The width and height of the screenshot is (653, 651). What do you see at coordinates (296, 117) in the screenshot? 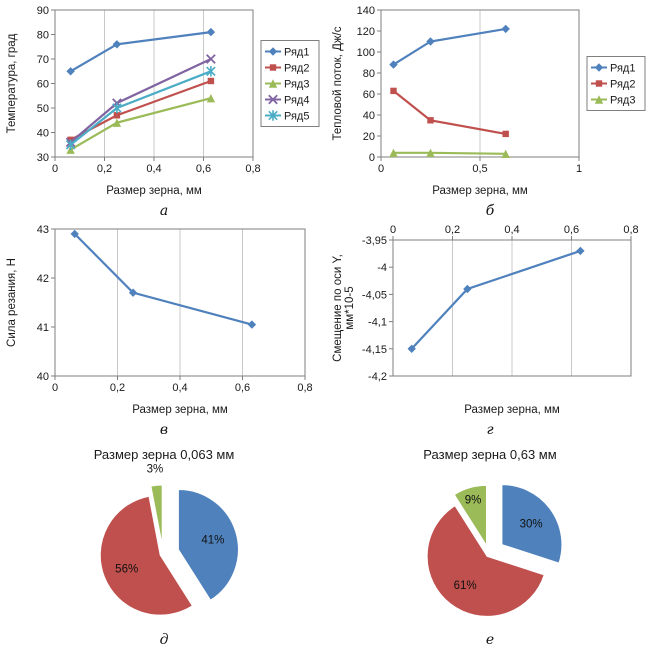
I see `svg-text: Ряд5` at bounding box center [296, 117].